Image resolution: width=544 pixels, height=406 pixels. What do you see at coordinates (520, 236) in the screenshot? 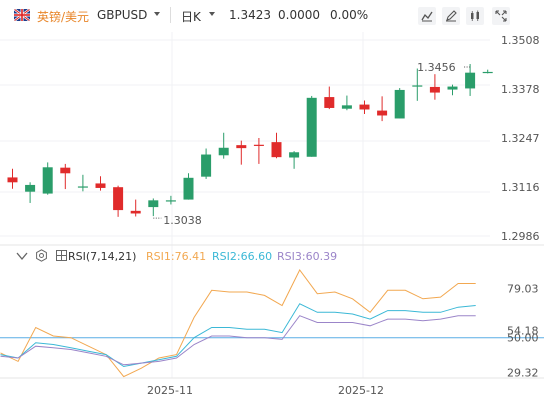
I see `price-tick-label: 1.2986` at bounding box center [520, 236].